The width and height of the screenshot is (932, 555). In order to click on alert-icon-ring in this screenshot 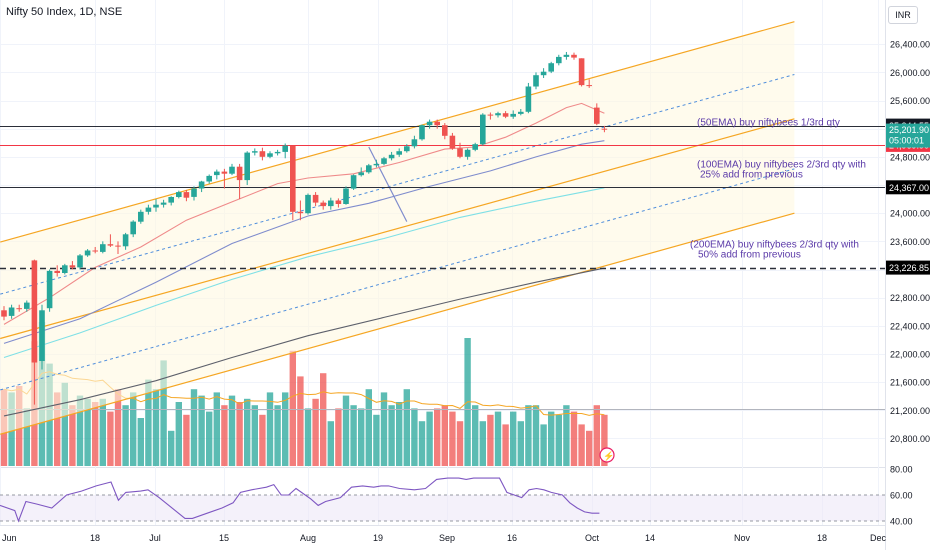, I will do `click(607, 455)`.